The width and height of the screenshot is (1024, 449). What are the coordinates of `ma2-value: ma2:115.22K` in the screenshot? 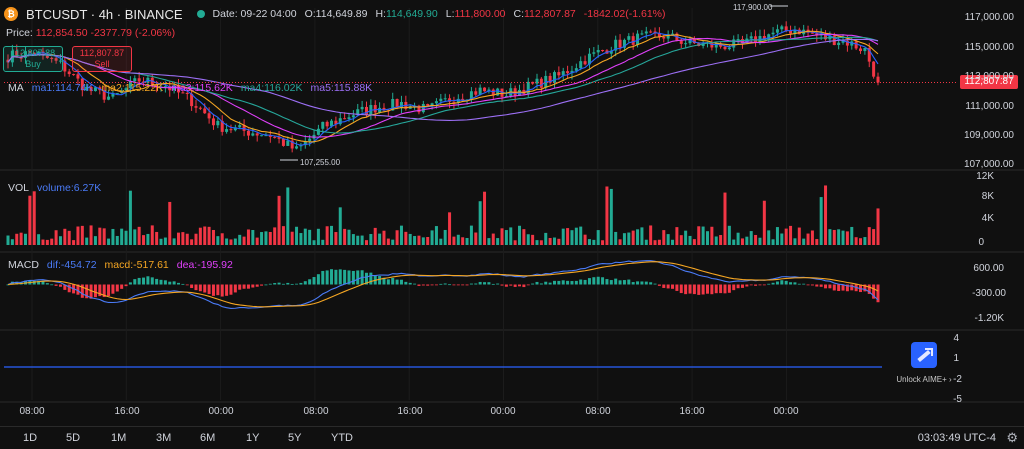 It's located at (132, 88).